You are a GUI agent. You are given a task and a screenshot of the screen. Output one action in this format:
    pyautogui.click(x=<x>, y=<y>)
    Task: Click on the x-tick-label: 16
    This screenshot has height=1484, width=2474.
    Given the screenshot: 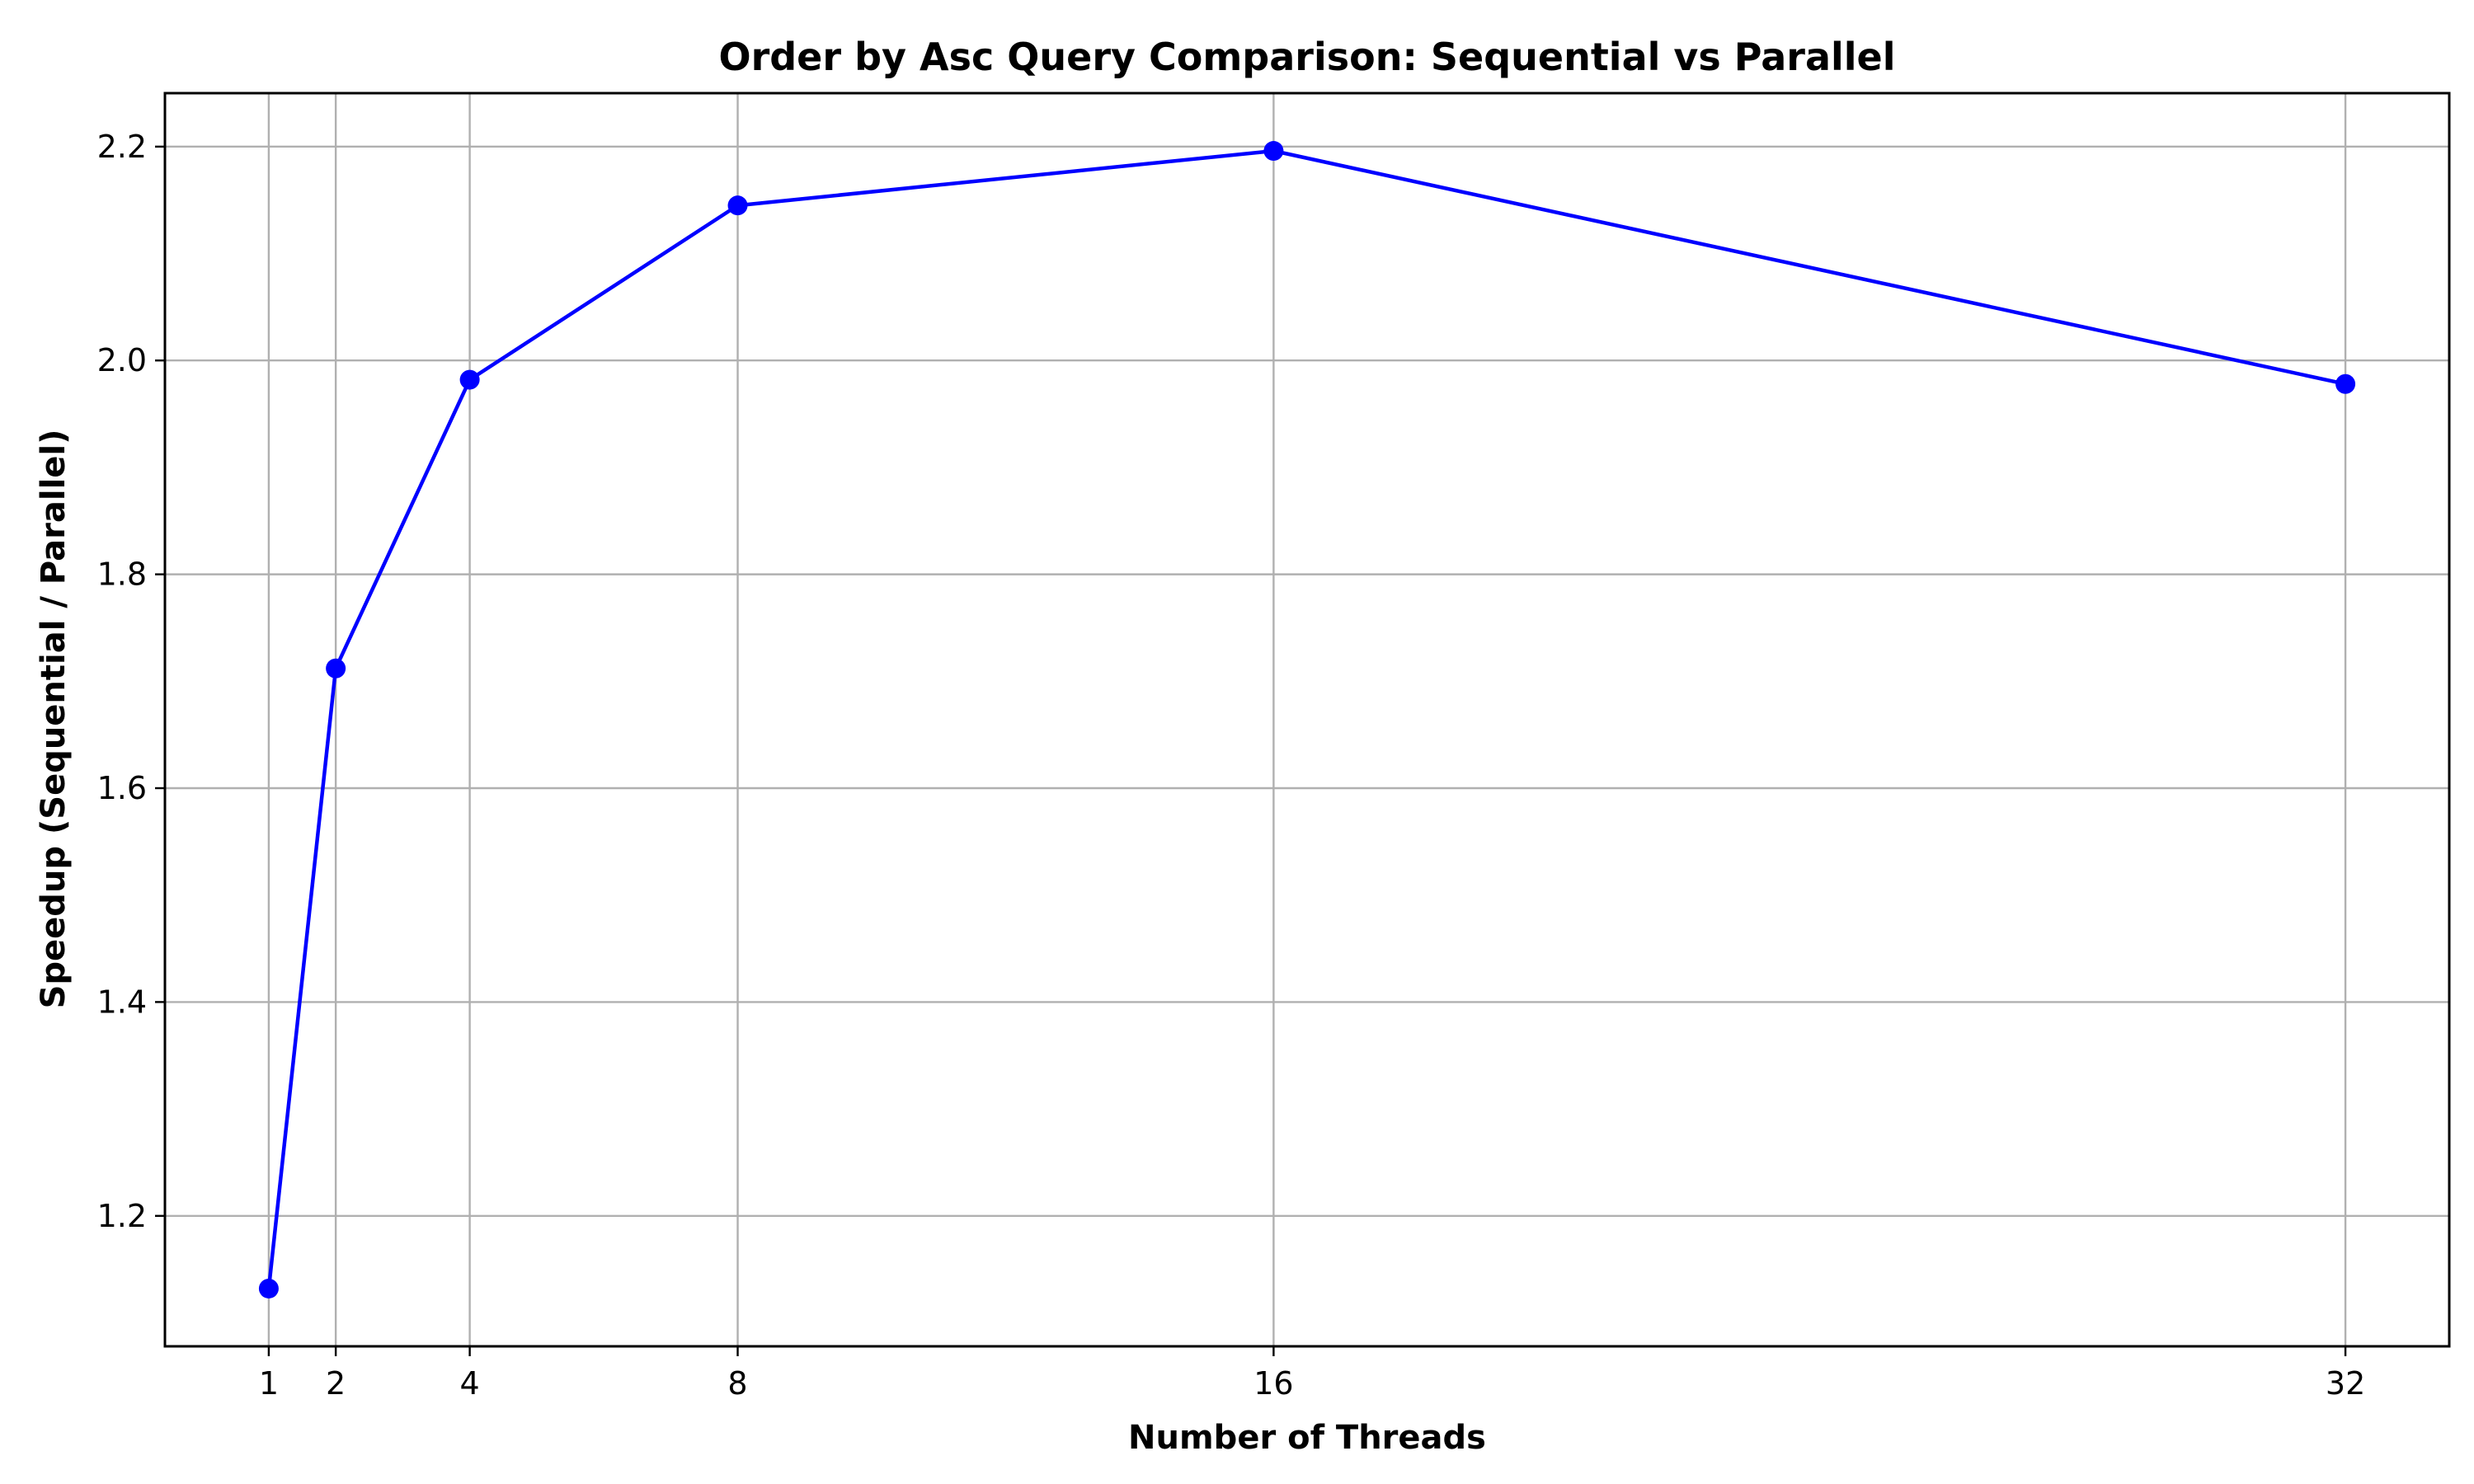 What is the action you would take?
    pyautogui.click(x=1273, y=1383)
    